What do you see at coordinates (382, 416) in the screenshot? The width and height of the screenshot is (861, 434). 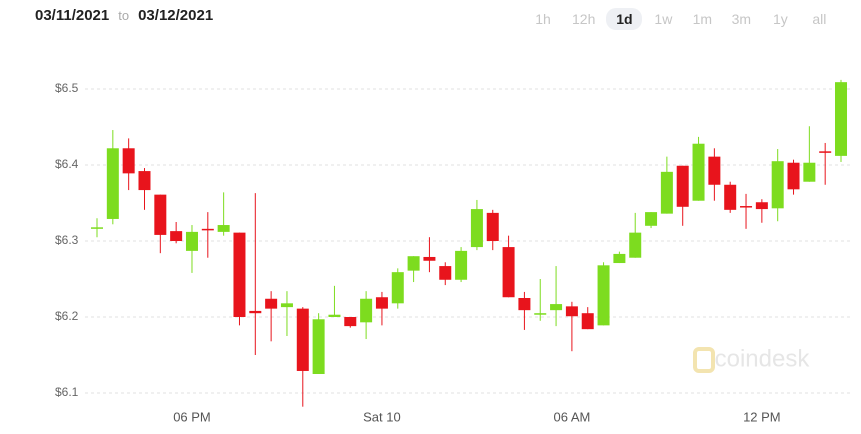 I see `x-tick-label: Sat 10` at bounding box center [382, 416].